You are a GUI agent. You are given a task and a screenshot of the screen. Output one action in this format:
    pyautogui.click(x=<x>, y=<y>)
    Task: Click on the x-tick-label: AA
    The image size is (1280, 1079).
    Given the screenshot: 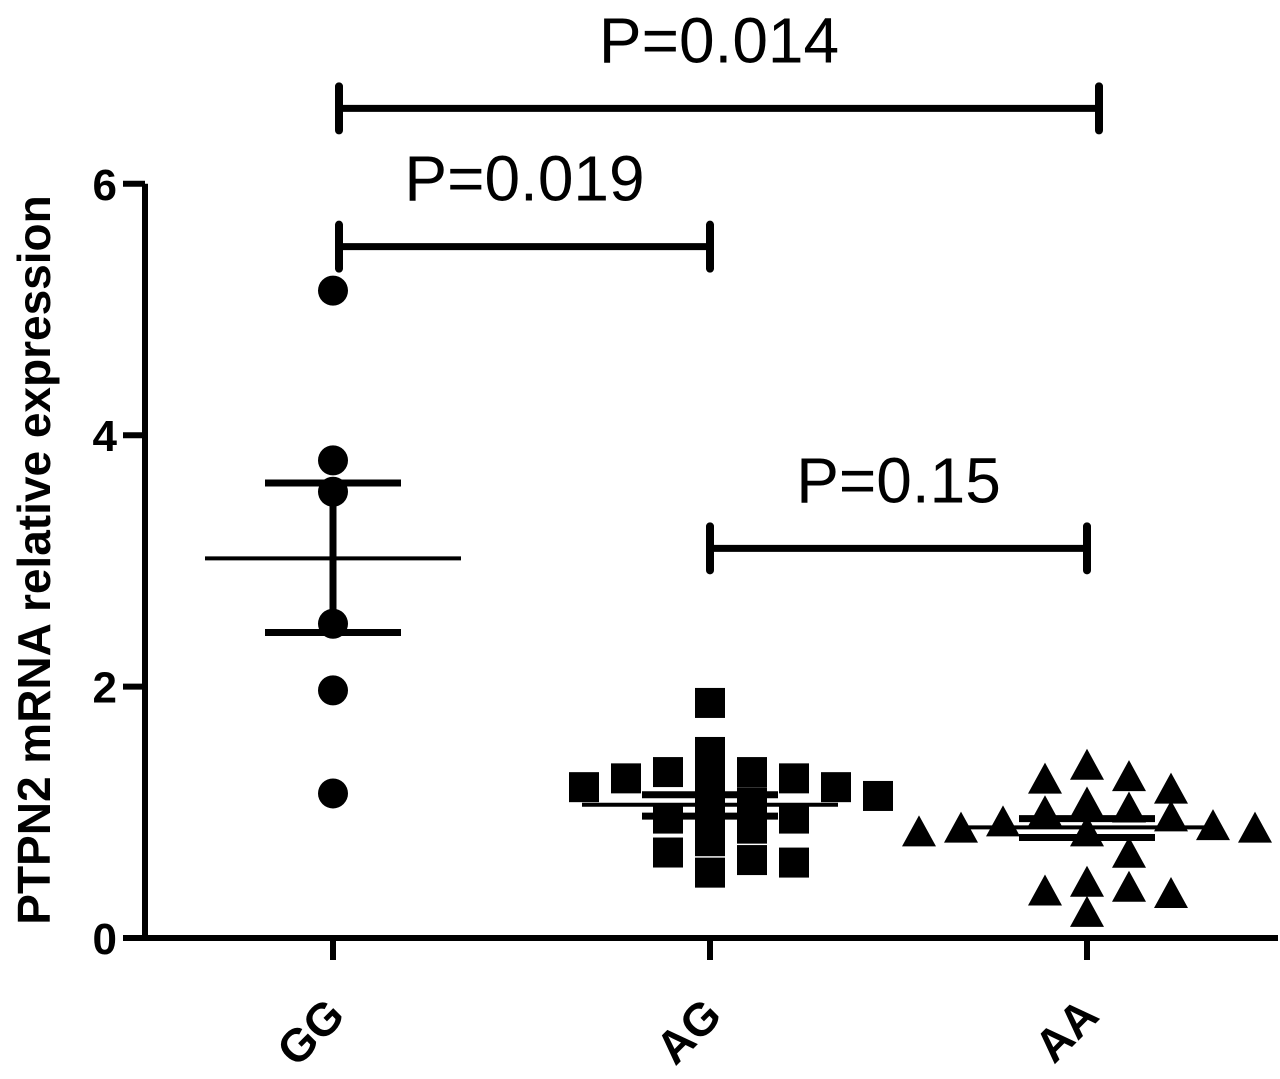 What is the action you would take?
    pyautogui.click(x=1066, y=1030)
    